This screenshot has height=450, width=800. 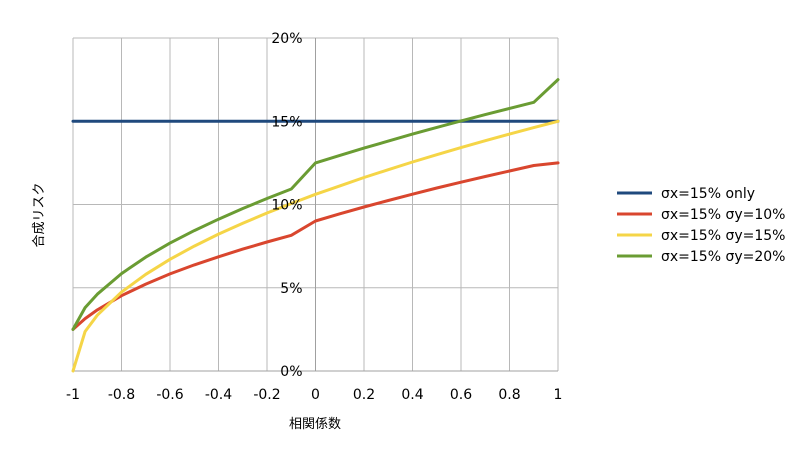 I want to click on x-tick-label: -0.8, so click(x=121, y=395).